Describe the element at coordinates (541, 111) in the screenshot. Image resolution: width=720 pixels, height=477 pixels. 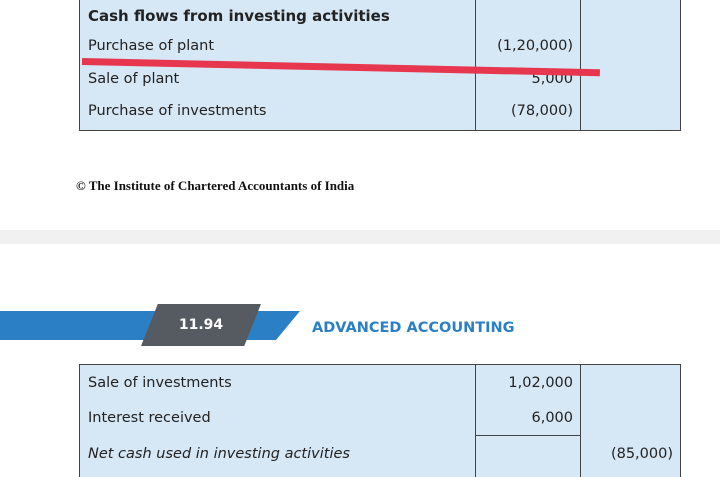
I see `row-amount: (78,000)` at that location.